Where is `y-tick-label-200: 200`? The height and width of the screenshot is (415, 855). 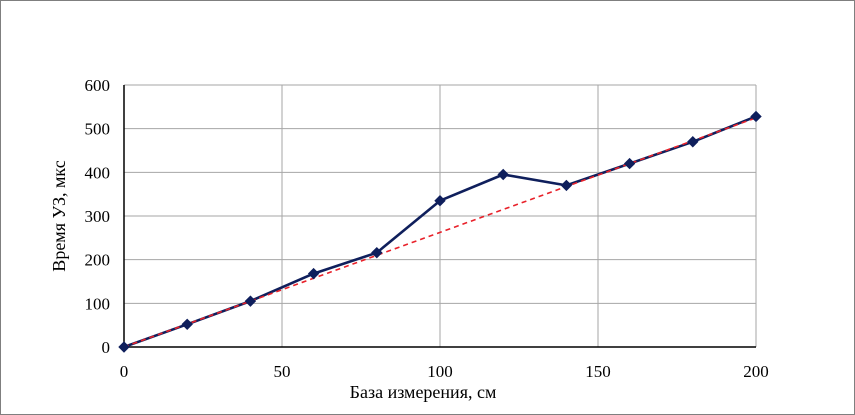
y-tick-label-200: 200 is located at coordinates (98, 260).